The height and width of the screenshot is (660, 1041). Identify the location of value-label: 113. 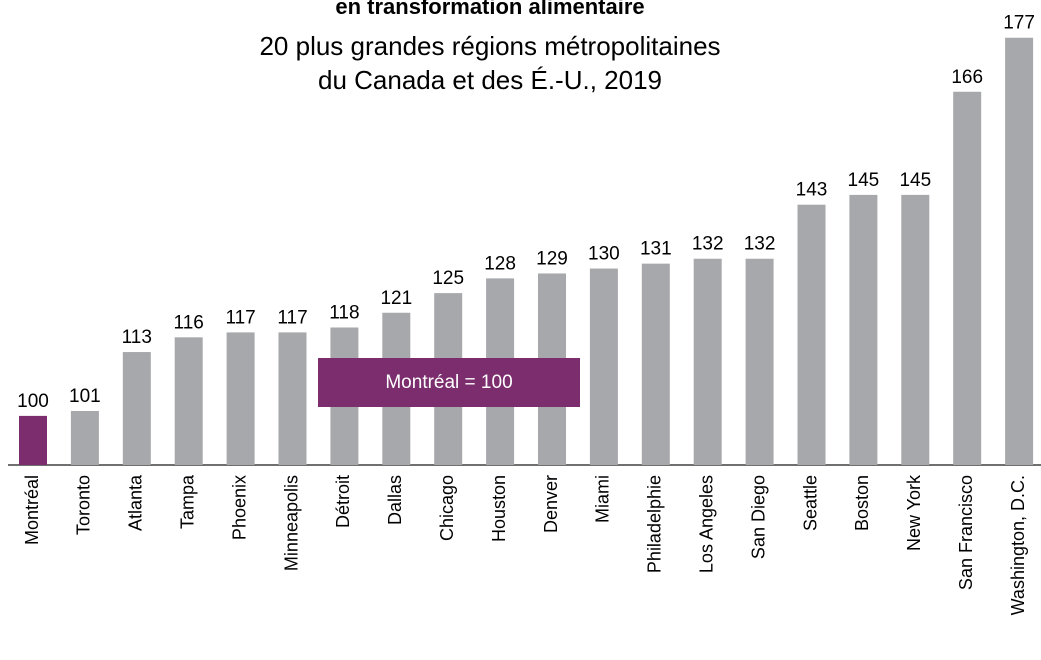
(137, 337).